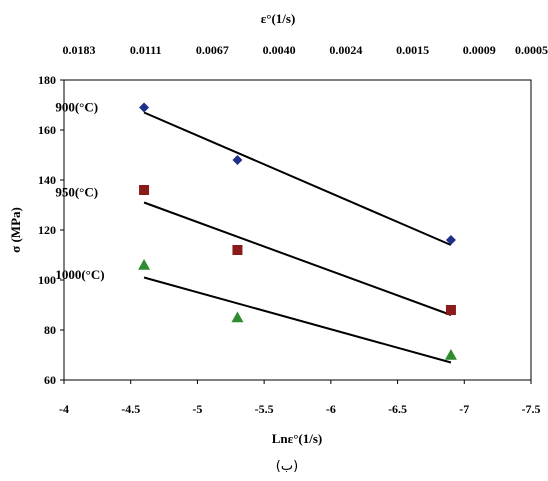 The image size is (548, 481). Describe the element at coordinates (412, 50) in the screenshot. I see `x2-tick-label: 0.0015` at that location.